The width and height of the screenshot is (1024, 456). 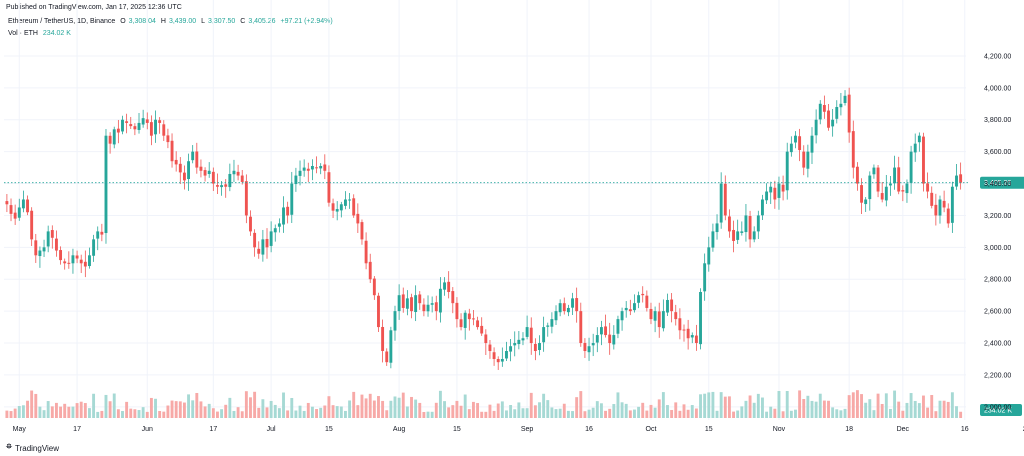 What do you see at coordinates (998, 411) in the screenshot?
I see `last-volume-label: 234.02 K` at bounding box center [998, 411].